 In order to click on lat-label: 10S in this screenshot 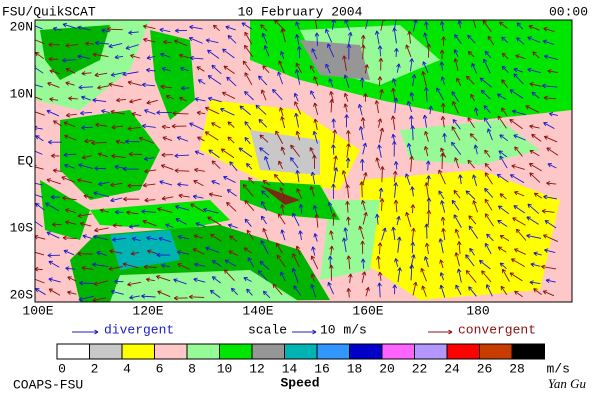, I will do `click(22, 227)`.